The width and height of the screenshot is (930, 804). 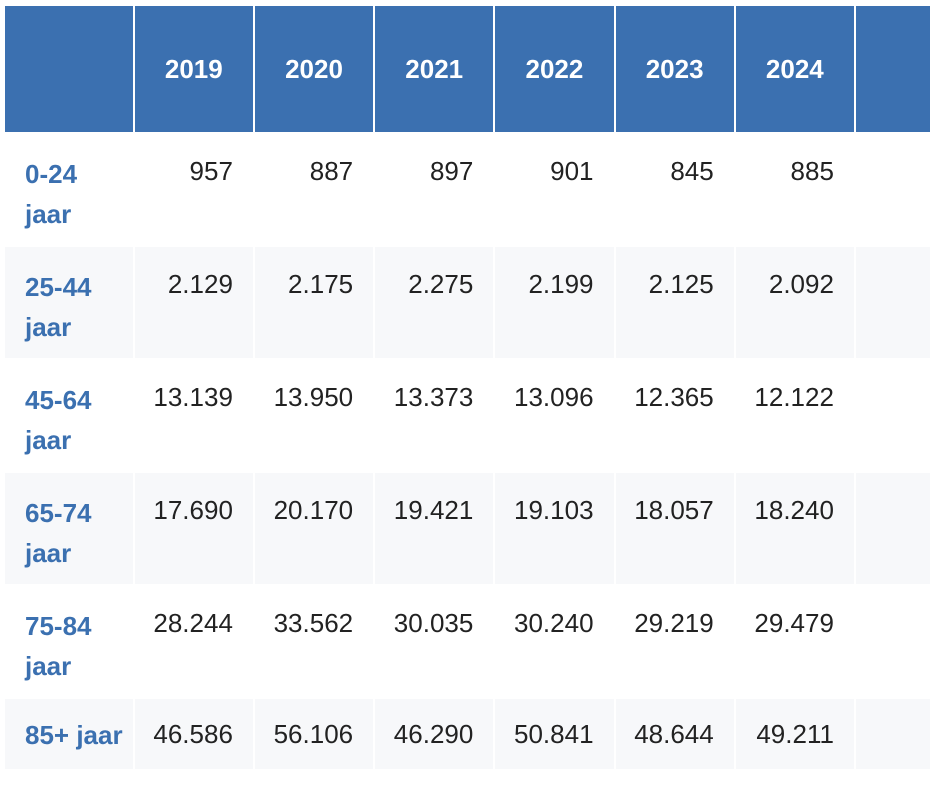 What do you see at coordinates (674, 528) in the screenshot?
I see `value-cell: 18.057` at bounding box center [674, 528].